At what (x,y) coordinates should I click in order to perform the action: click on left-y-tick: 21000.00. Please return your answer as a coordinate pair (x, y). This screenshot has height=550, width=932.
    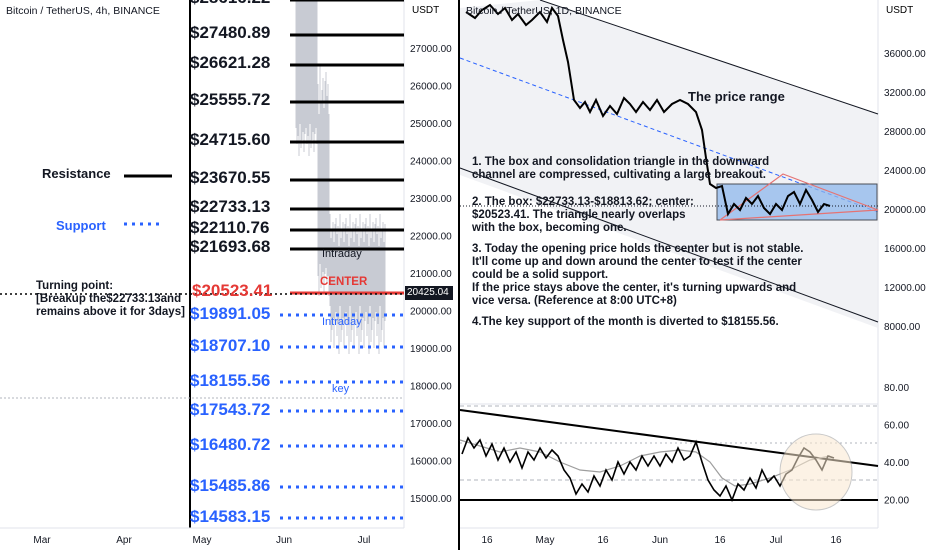
    Looking at the image, I should click on (431, 274).